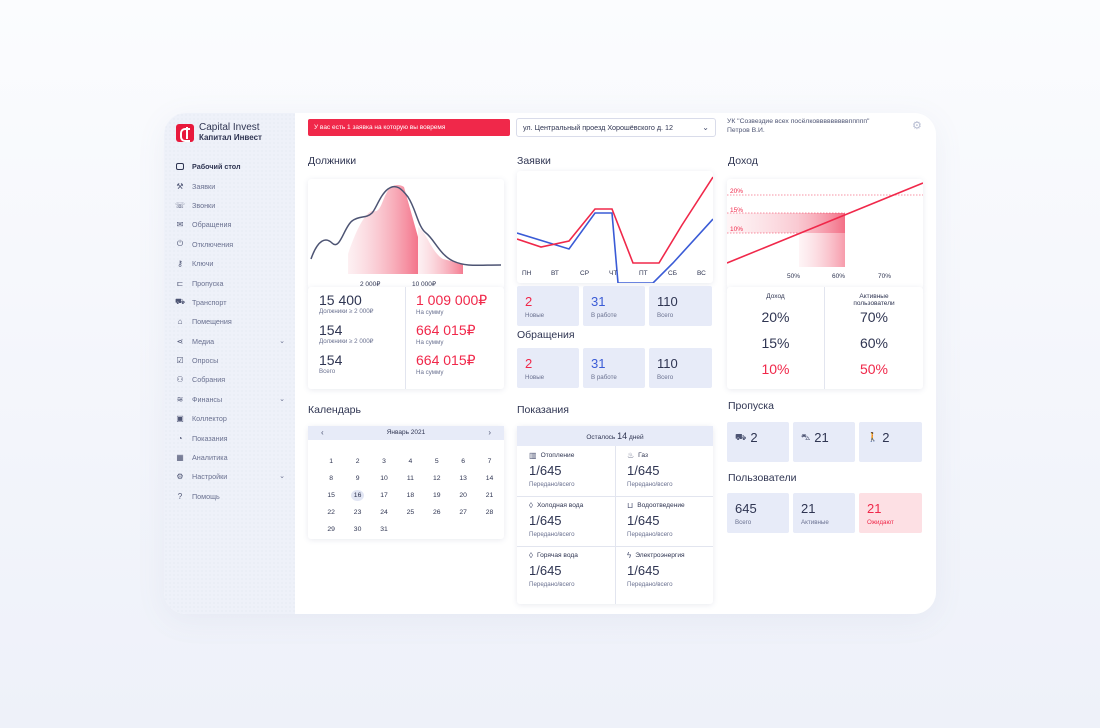 The height and width of the screenshot is (728, 1100). What do you see at coordinates (577, 576) in the screenshot?
I see `meter-hot-water: ◊ Горячая вода 1/645 Передано/всего` at bounding box center [577, 576].